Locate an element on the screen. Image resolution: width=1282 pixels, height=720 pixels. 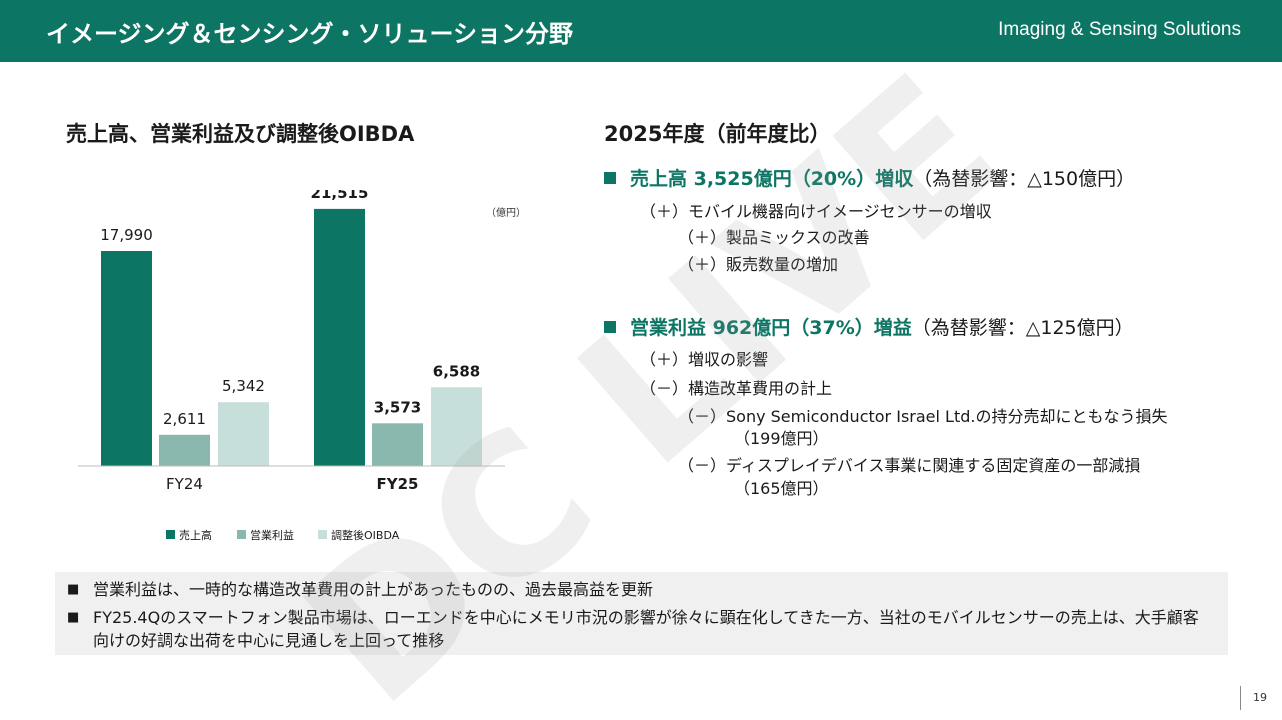
segment-name: Imaging & Sensing Solutions is located at coordinates (1119, 29).